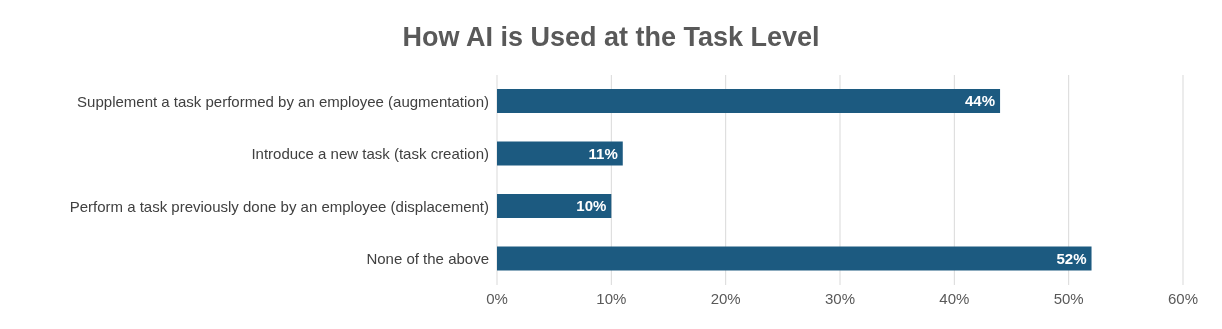  I want to click on x-tick-label: 0%, so click(497, 298).